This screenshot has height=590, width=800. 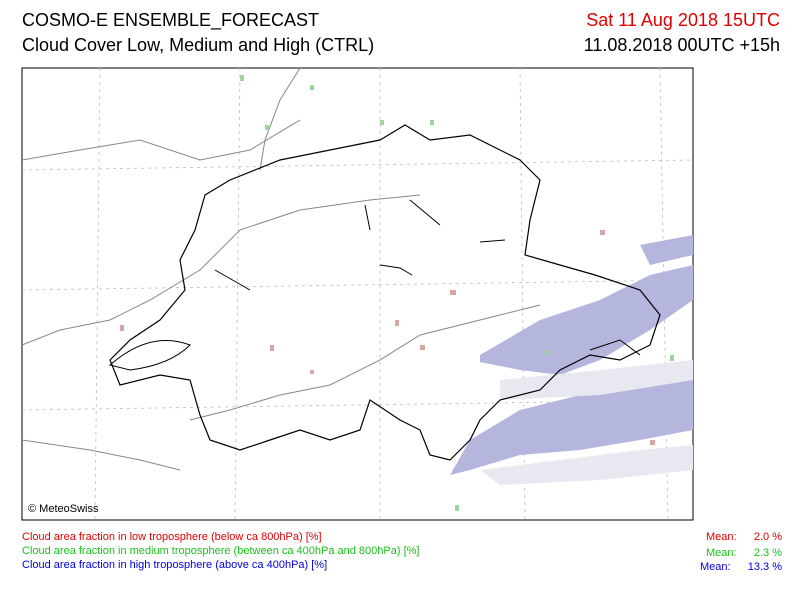 What do you see at coordinates (171, 20) in the screenshot?
I see `title: COSMO-E ENSEMBLE_FORECAST` at bounding box center [171, 20].